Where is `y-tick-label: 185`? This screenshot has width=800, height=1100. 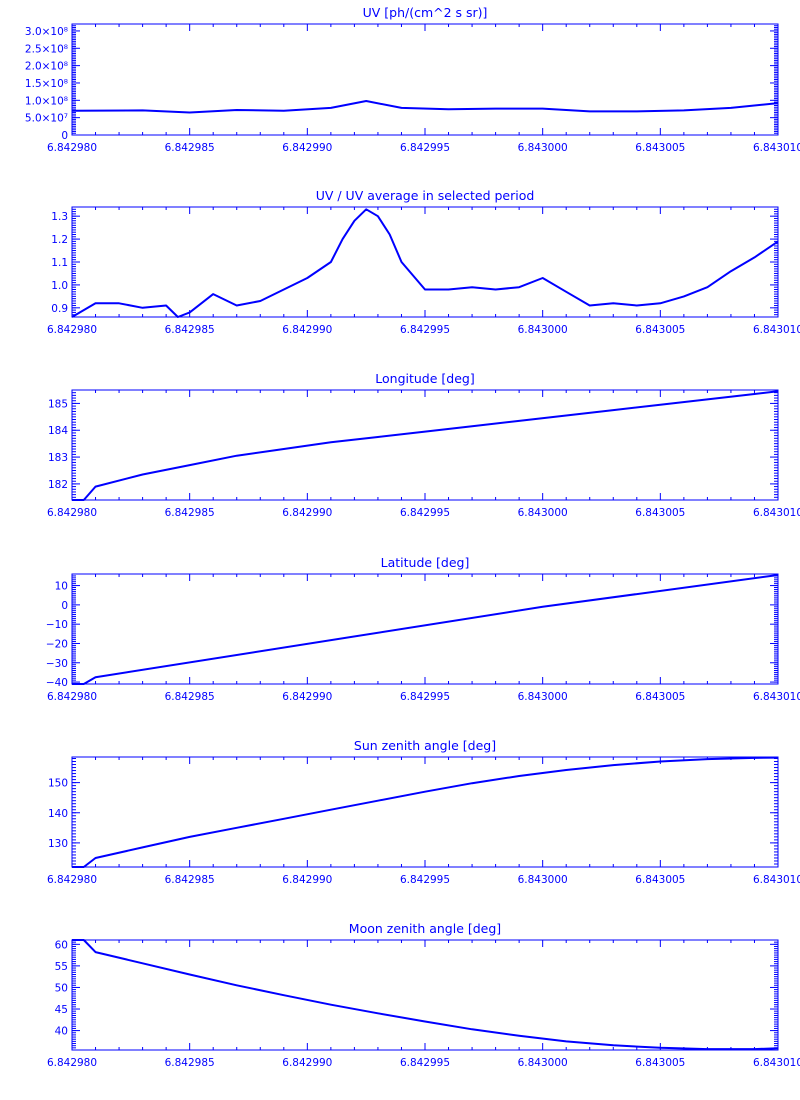 y-tick-label: 185 is located at coordinates (58, 404).